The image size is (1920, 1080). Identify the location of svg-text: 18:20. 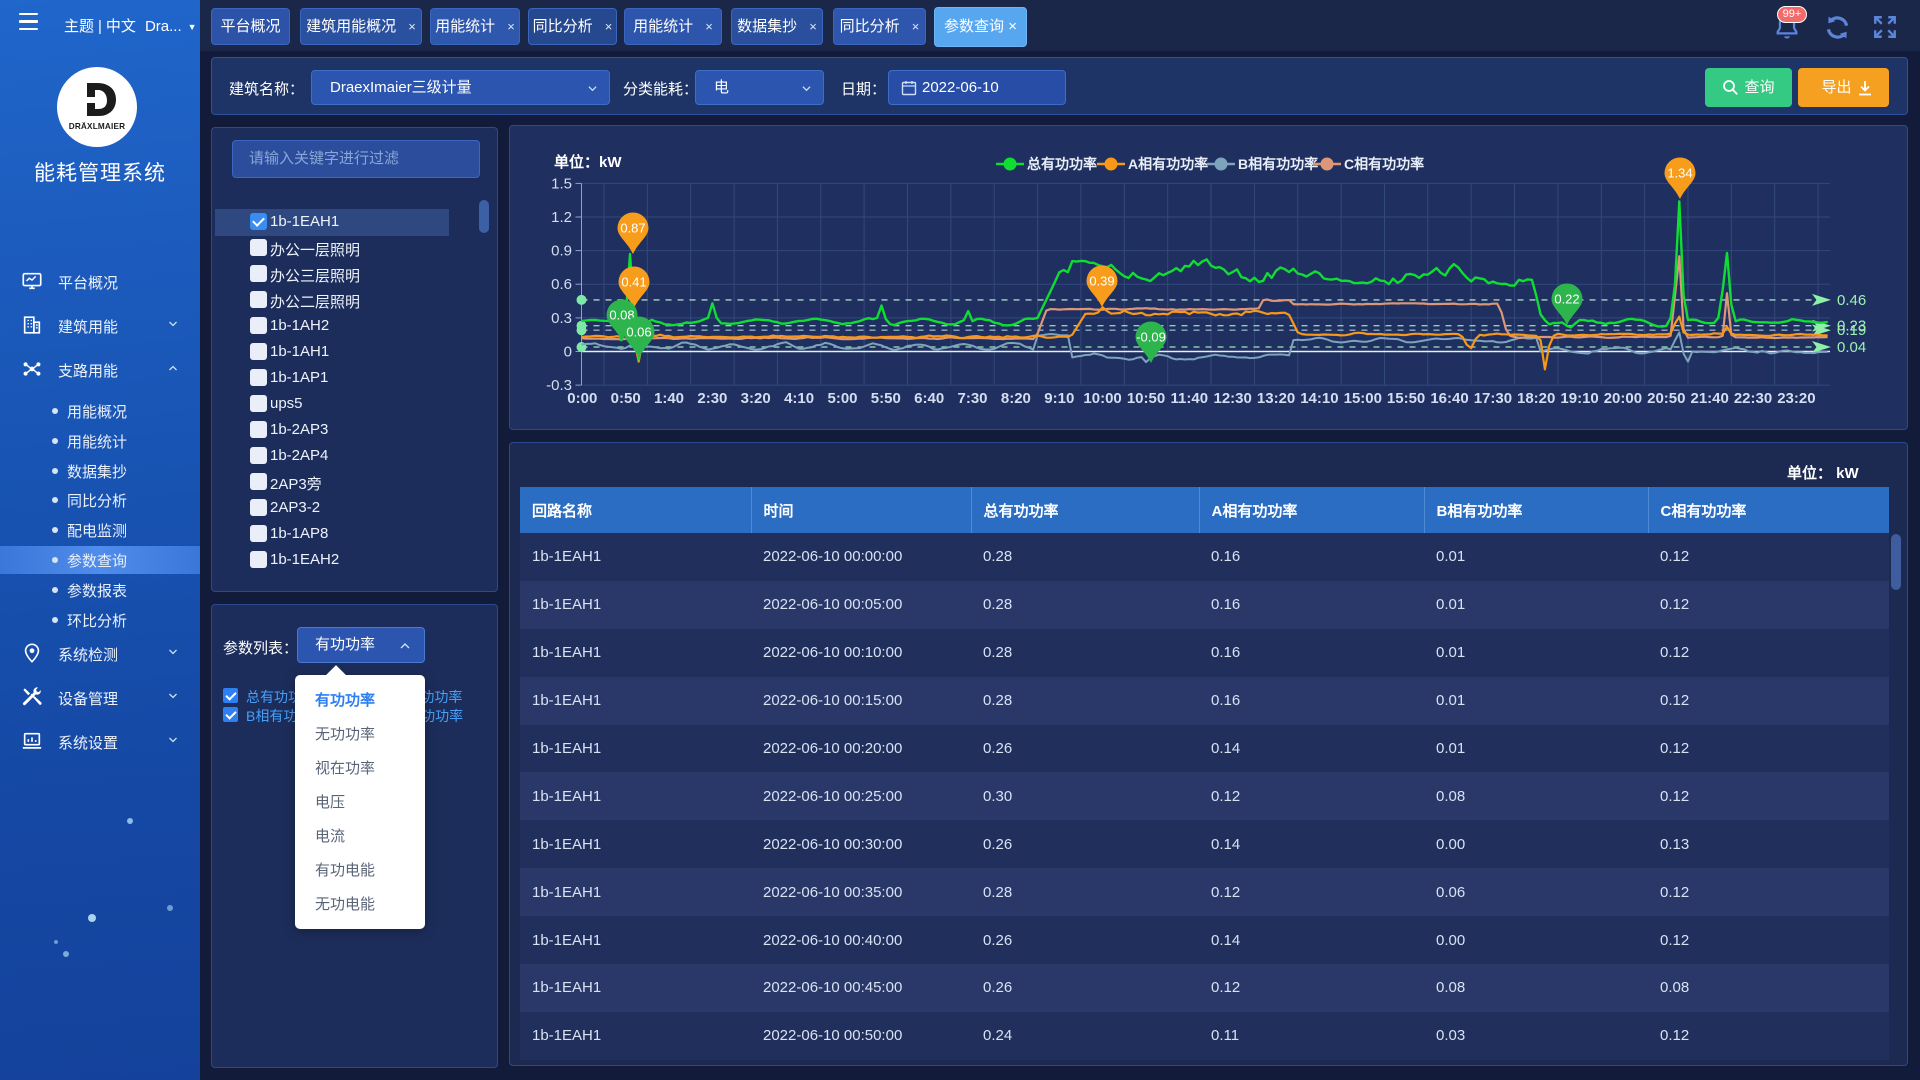
(1536, 398).